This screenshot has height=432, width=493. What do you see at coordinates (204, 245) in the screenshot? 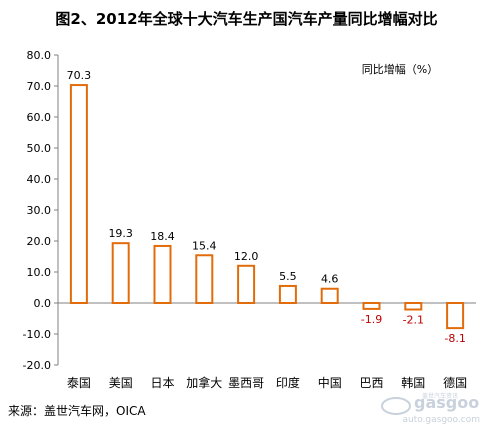
I see `data-label: 15.4` at bounding box center [204, 245].